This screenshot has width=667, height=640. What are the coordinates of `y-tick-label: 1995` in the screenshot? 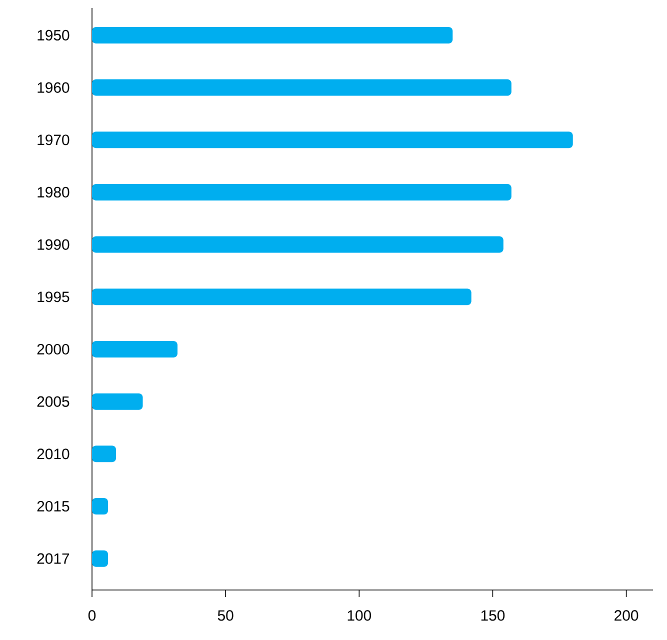 It's located at (54, 297).